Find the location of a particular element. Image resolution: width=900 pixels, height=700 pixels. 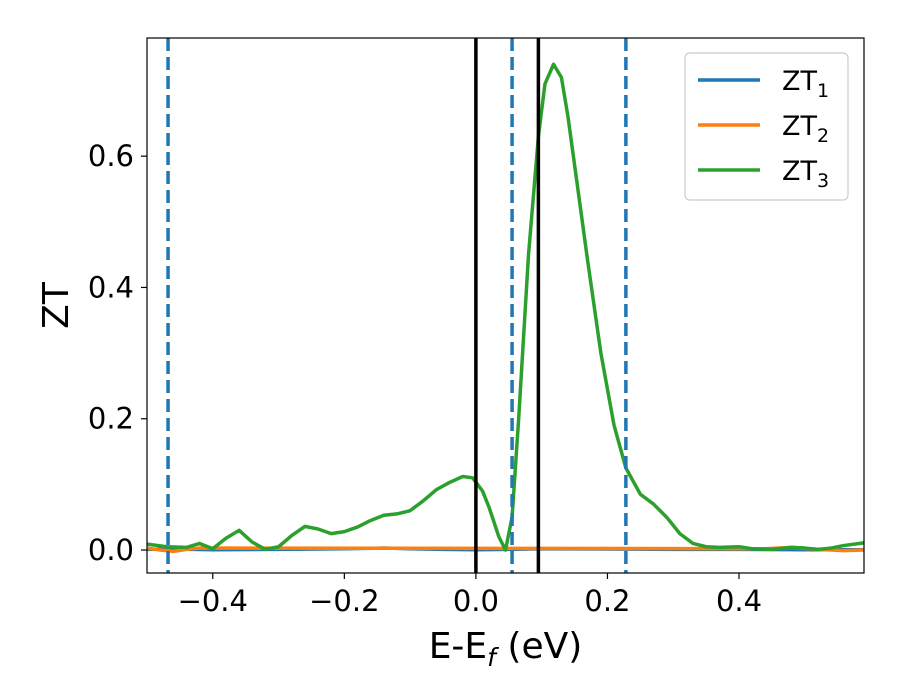

legend-label-sub-2: 2 is located at coordinates (823, 136).